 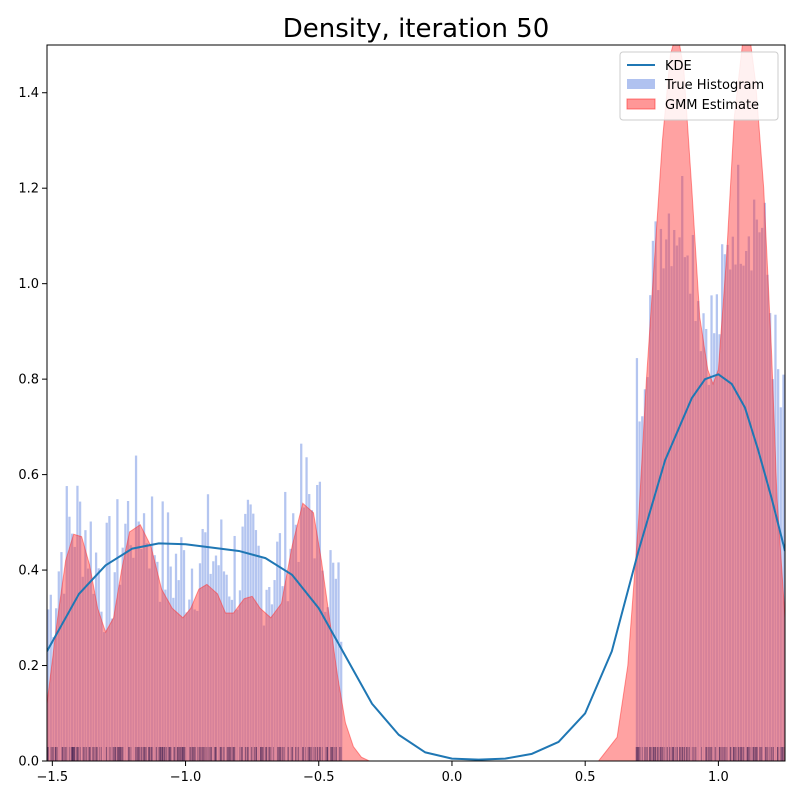 What do you see at coordinates (28, 475) in the screenshot?
I see `y-tick-label: 0.6` at bounding box center [28, 475].